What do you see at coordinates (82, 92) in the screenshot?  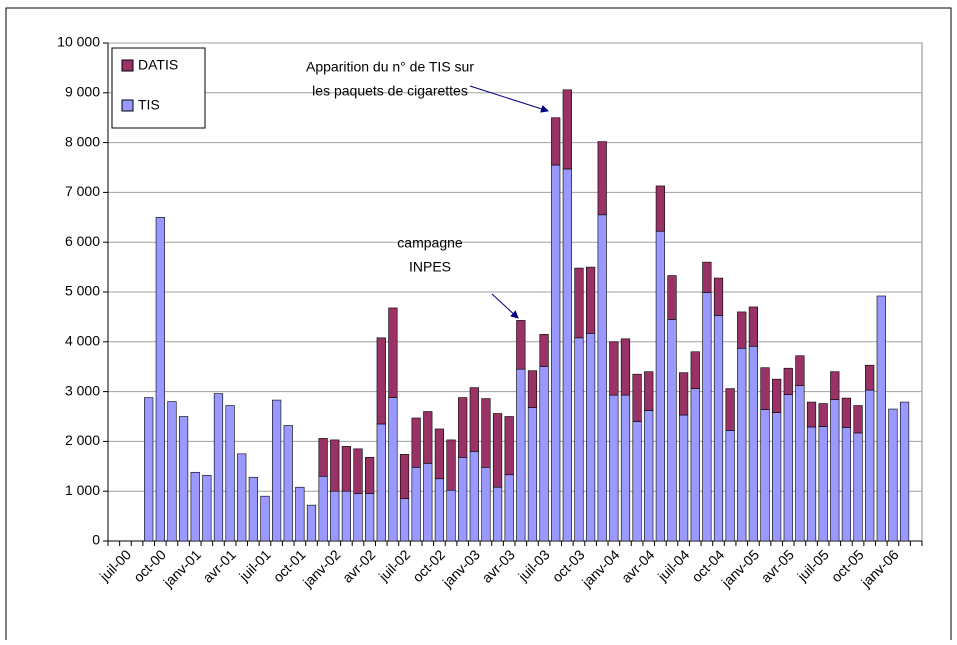 I see `y-tick-label: 9 000` at bounding box center [82, 92].